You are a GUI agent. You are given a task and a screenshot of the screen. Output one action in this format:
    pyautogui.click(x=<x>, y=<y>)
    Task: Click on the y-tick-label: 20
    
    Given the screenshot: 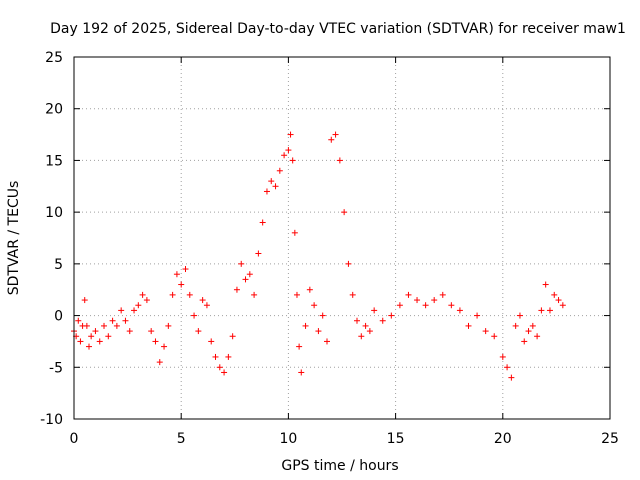 What is the action you would take?
    pyautogui.click(x=54, y=110)
    